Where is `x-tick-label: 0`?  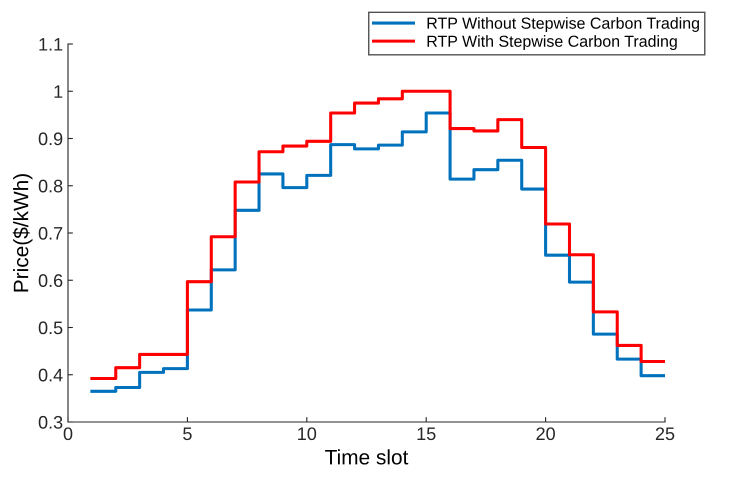 x-tick-label: 0 is located at coordinates (68, 433).